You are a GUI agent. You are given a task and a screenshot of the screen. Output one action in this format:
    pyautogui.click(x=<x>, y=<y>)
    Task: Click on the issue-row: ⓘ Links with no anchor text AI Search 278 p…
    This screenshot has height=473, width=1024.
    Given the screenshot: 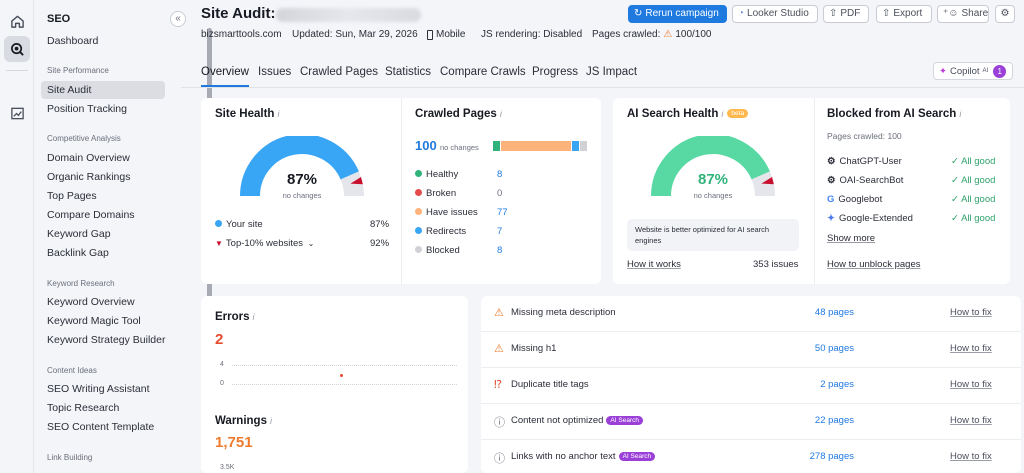 What is the action you would take?
    pyautogui.click(x=751, y=456)
    